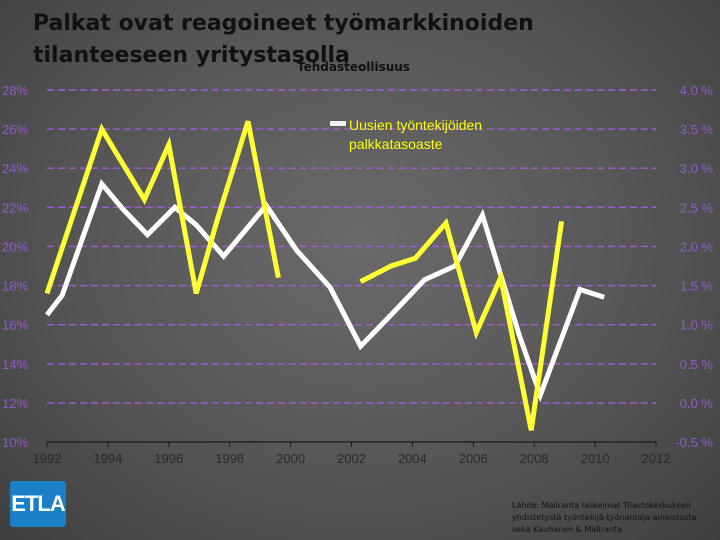 The height and width of the screenshot is (540, 720). I want to click on x-axis-tick-label: 1992, so click(47, 458).